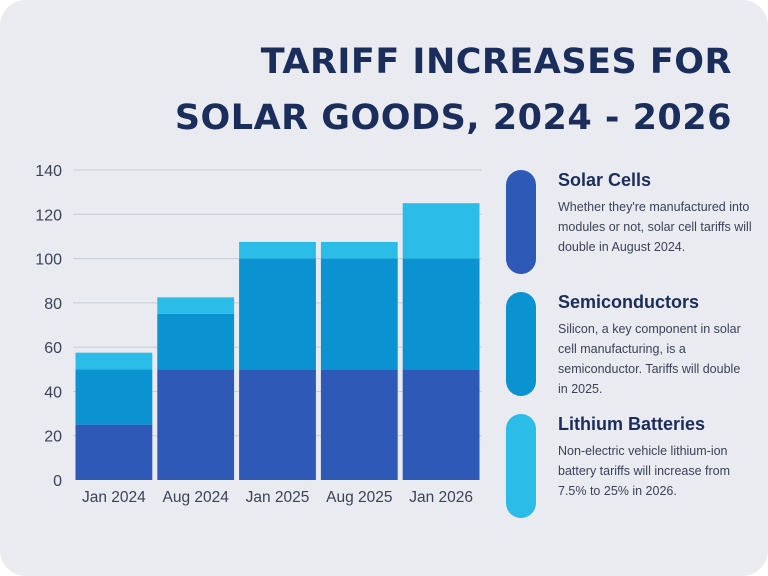 The width and height of the screenshot is (768, 576). Describe the element at coordinates (48, 215) in the screenshot. I see `y-tick-label: 120` at that location.